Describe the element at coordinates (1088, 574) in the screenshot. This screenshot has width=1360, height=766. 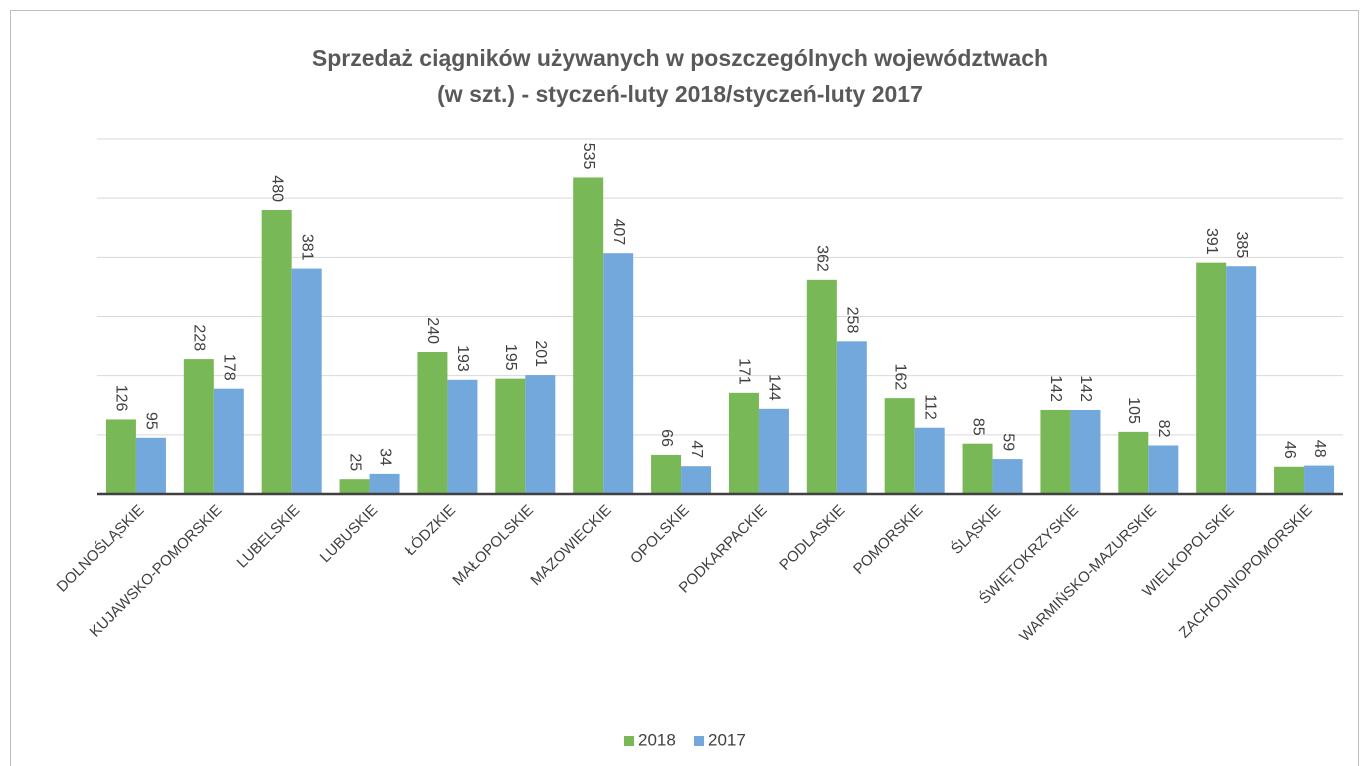
I see `x-tick-label: WARMIŃSKO-MAZURSKIE` at that location.